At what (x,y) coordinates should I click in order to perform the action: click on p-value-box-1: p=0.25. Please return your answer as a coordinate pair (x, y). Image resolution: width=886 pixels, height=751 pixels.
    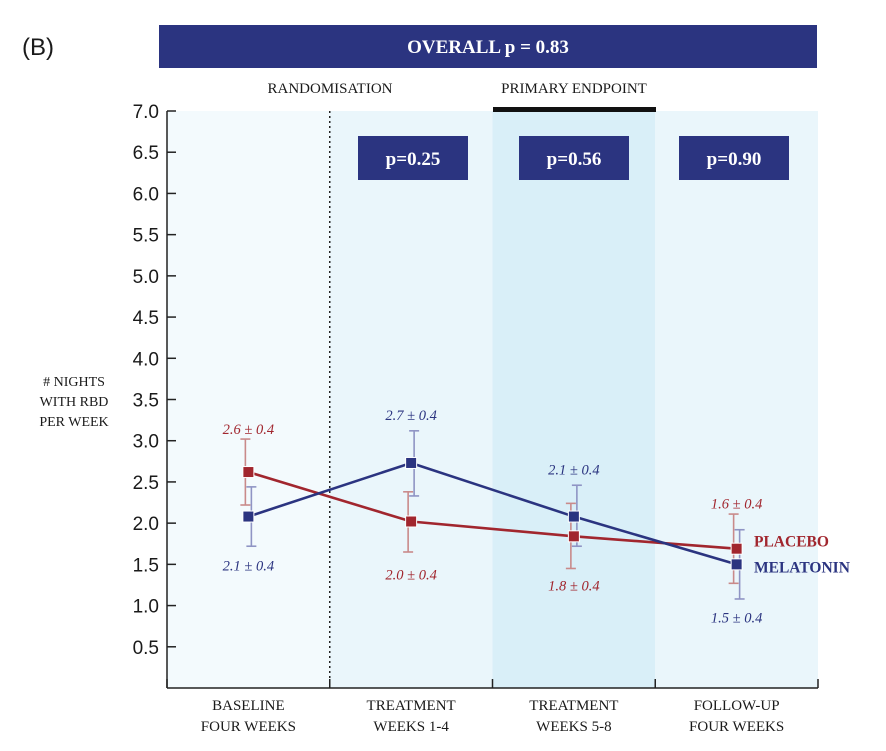
    Looking at the image, I should click on (413, 158).